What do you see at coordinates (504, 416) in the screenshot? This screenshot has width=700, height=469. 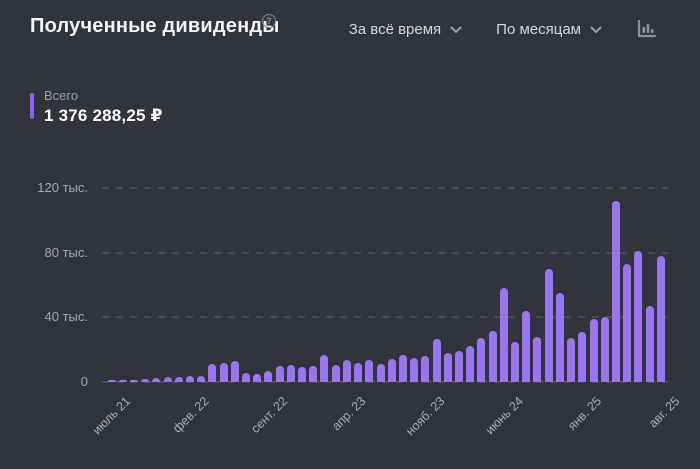 I see `x-axis-label: июнь 24` at bounding box center [504, 416].